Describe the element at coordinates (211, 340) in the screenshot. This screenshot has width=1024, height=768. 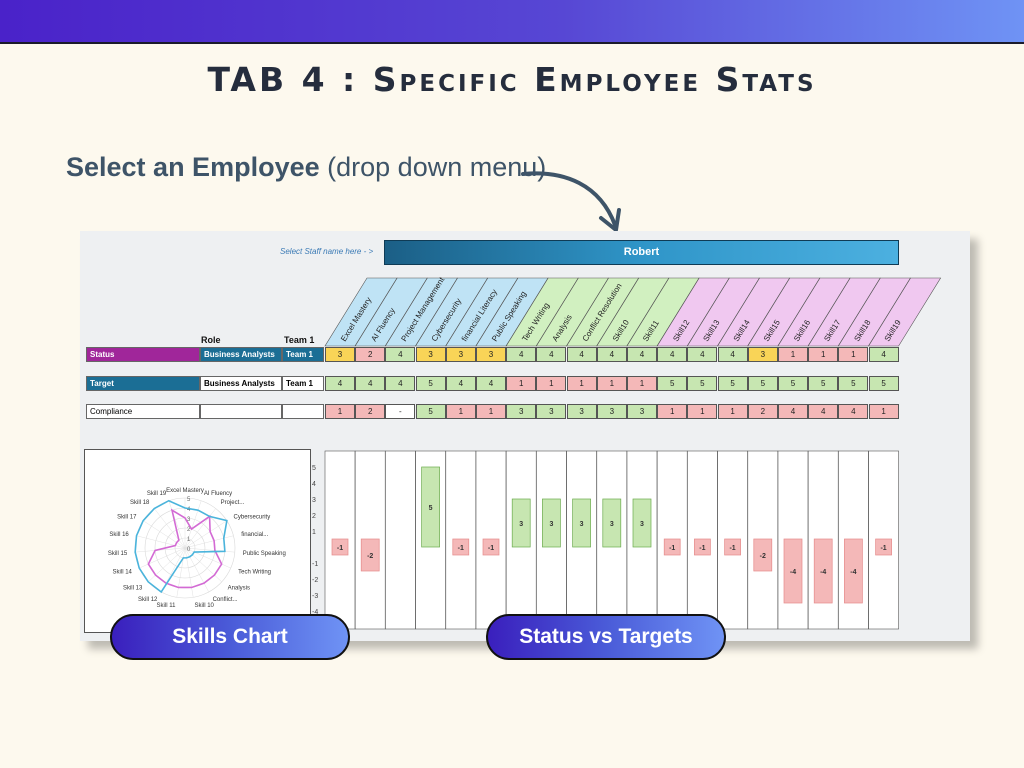
I see `role-header: Role` at that location.